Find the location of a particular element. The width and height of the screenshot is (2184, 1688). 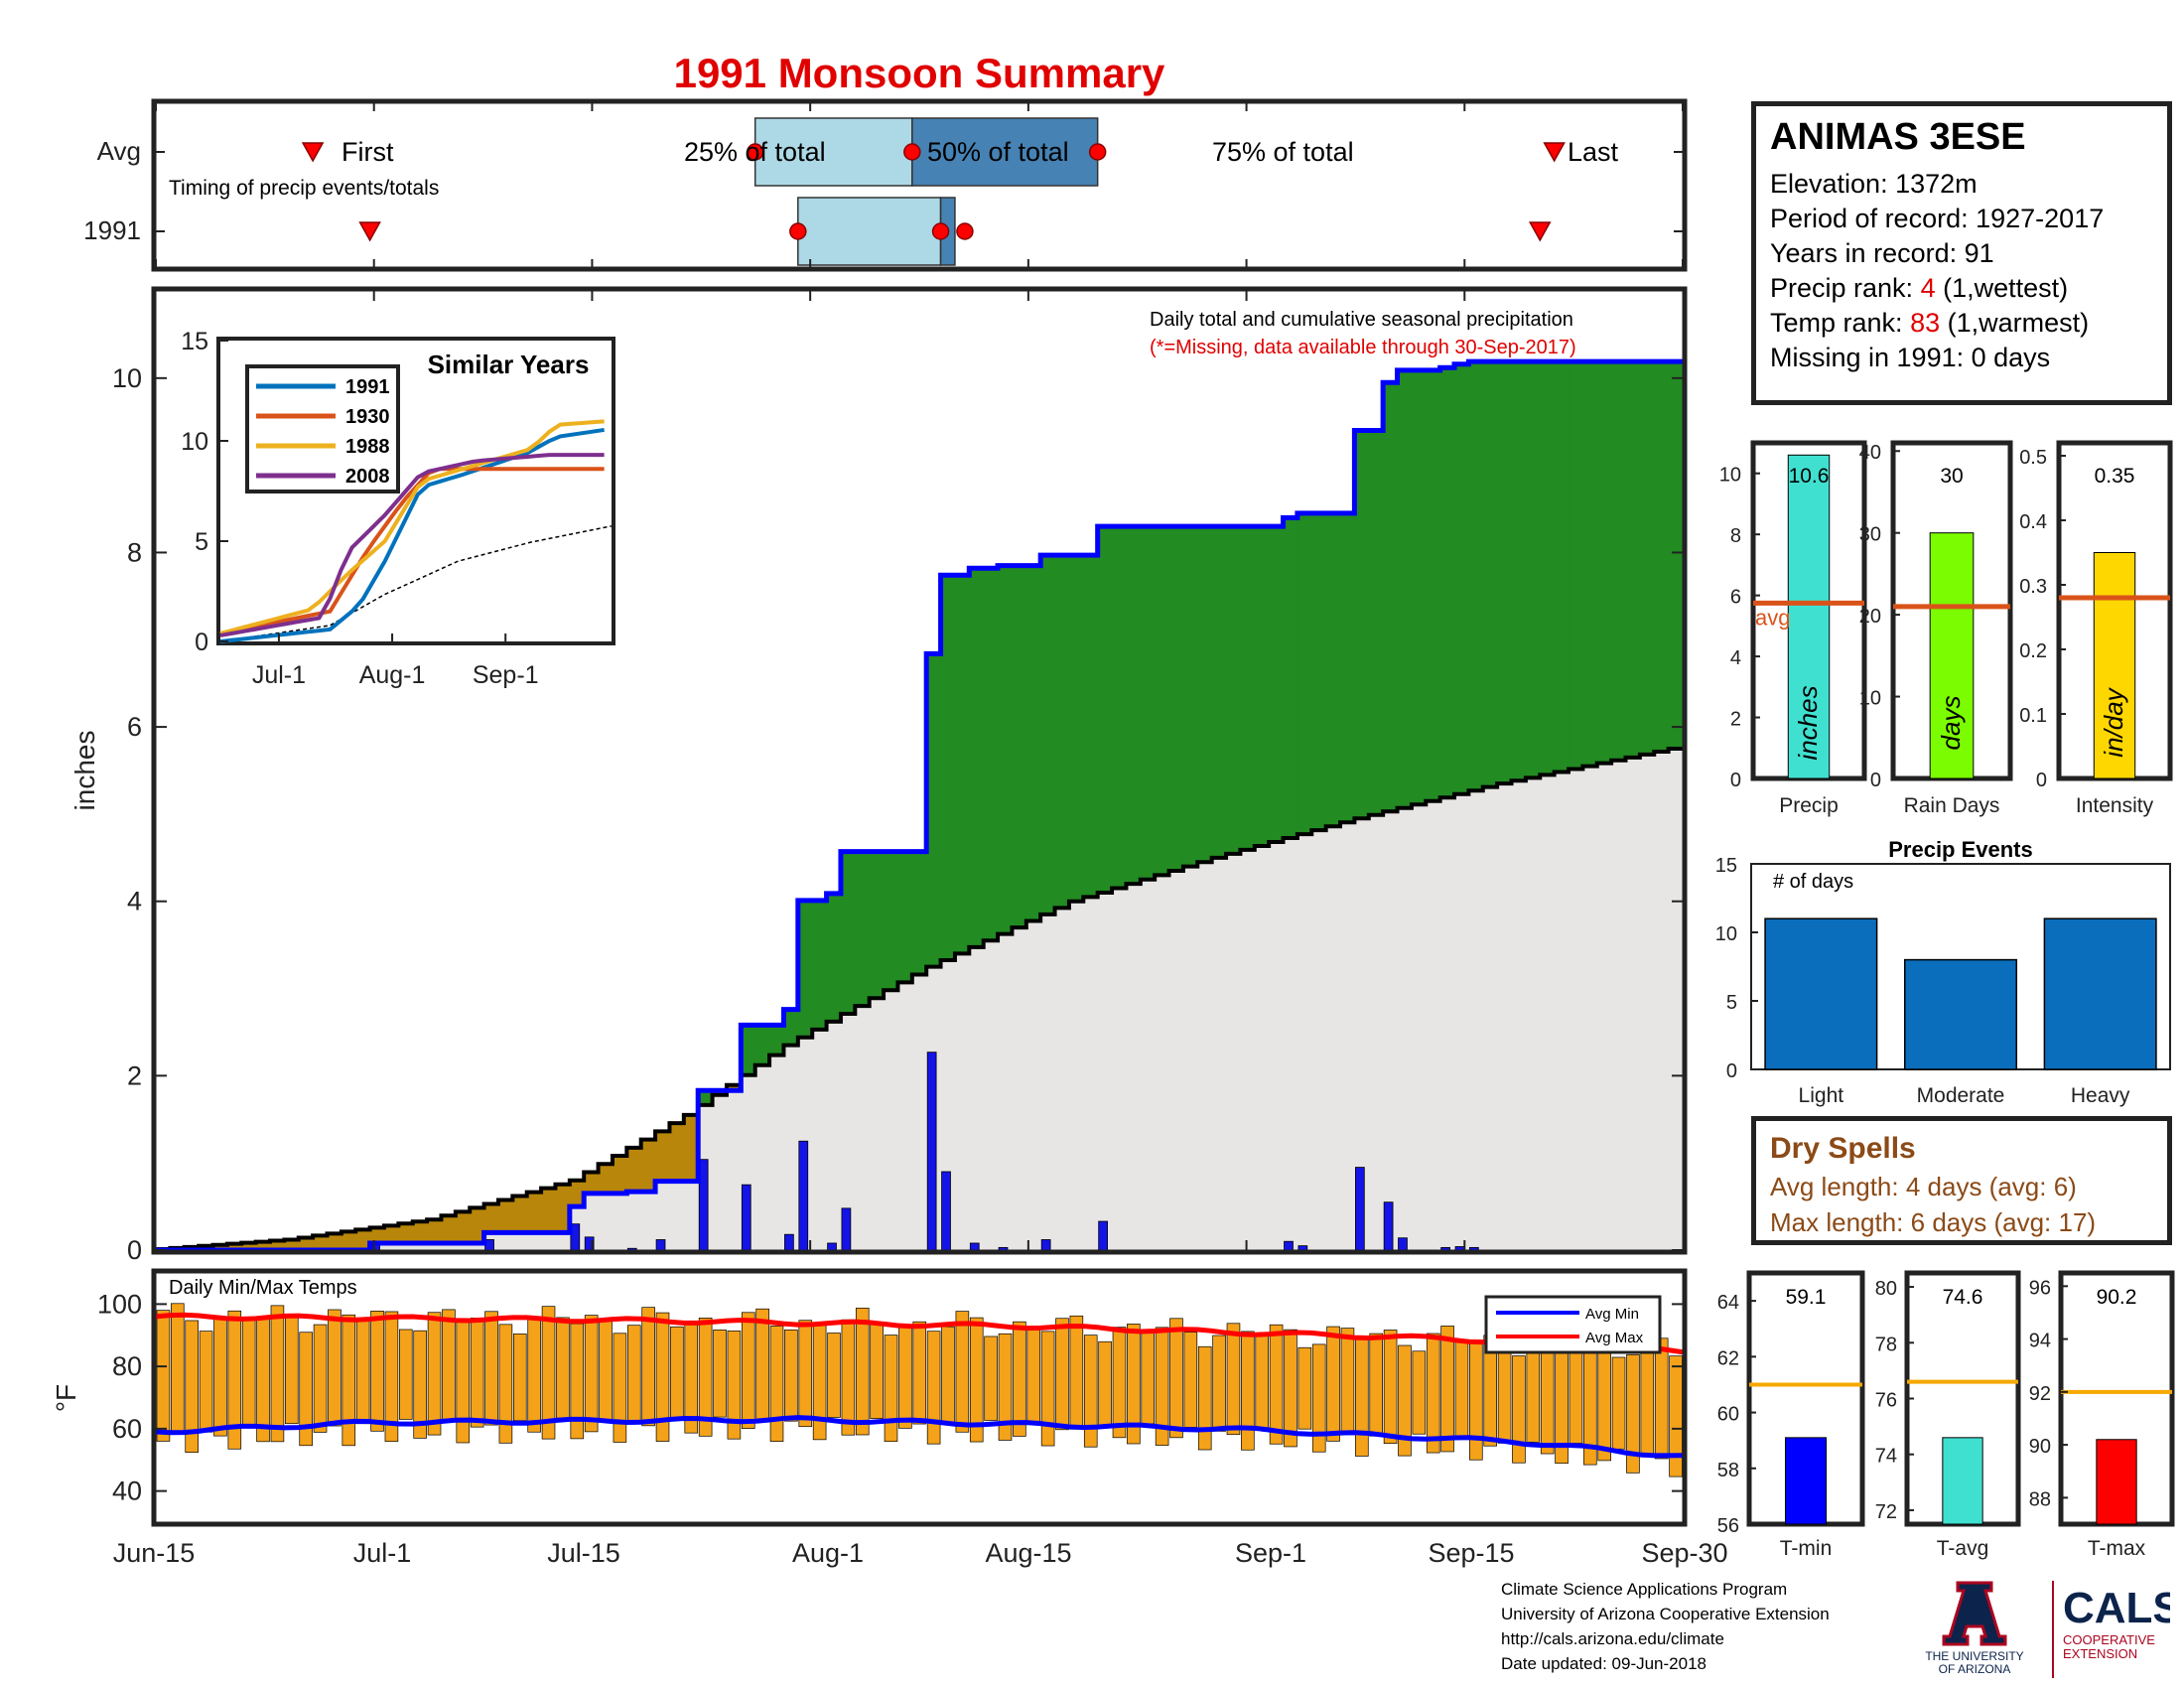

precip-event-label-Moderate: Moderate is located at coordinates (1961, 1095).